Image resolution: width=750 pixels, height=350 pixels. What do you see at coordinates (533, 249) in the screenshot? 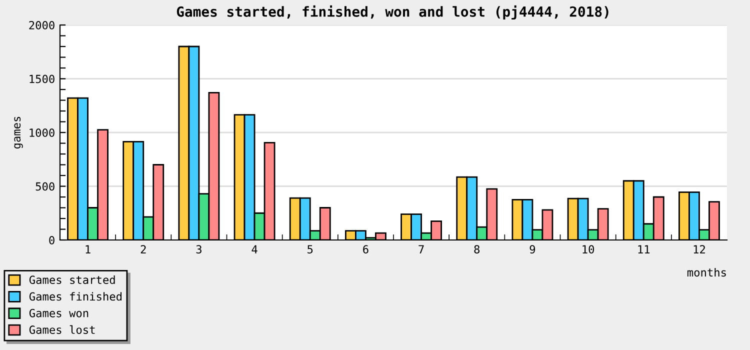
I see `x-tick-label: 9` at bounding box center [533, 249].